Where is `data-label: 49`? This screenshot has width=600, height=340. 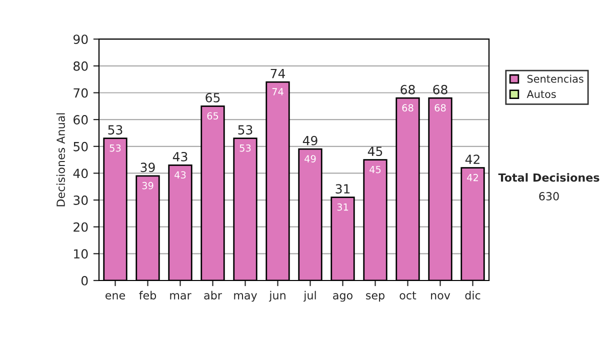 data-label: 49 is located at coordinates (310, 158).